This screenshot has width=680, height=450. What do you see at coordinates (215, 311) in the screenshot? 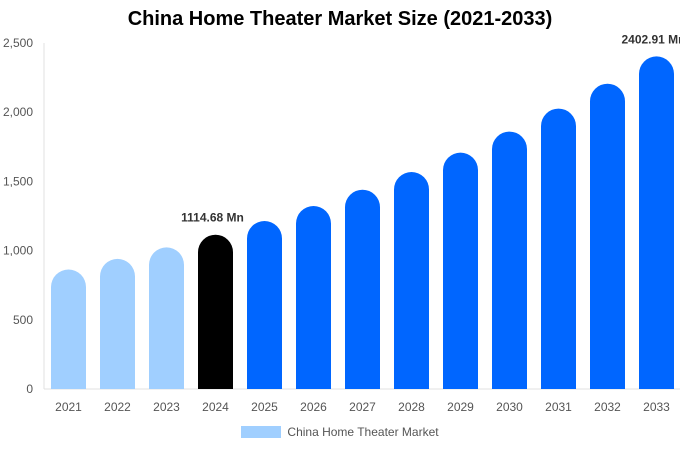
I see `bar-2024` at bounding box center [215, 311].